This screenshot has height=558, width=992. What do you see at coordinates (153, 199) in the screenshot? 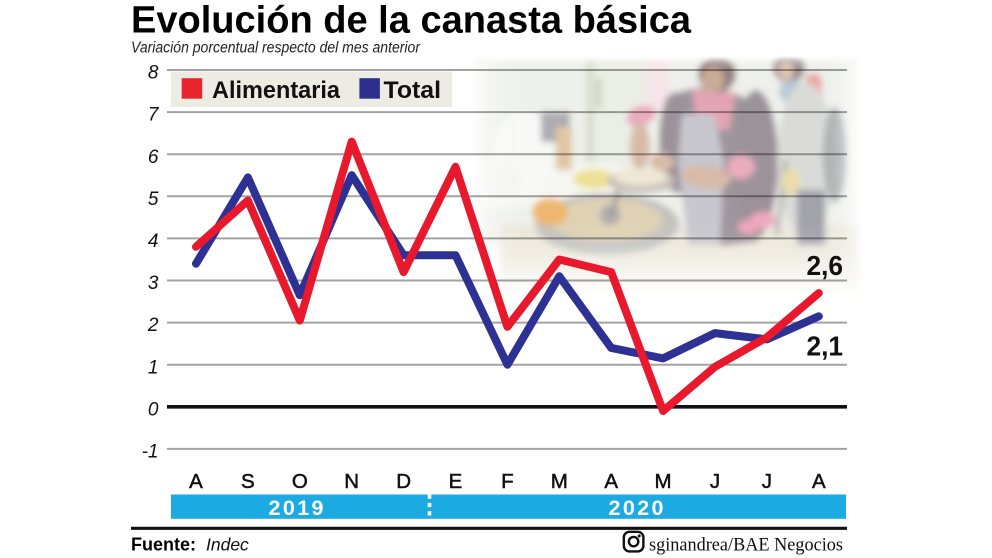
I see `svg-text: 5` at bounding box center [153, 199].